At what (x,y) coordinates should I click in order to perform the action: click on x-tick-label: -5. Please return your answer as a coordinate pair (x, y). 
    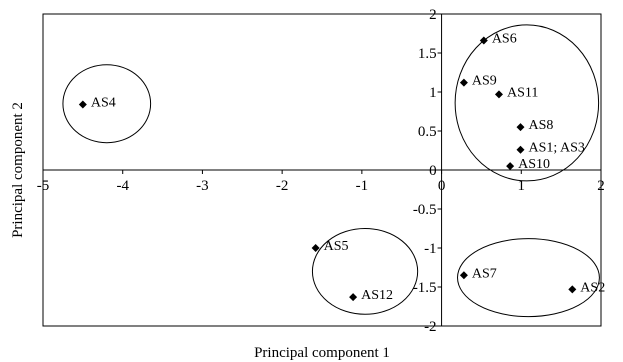
    Looking at the image, I should click on (43, 186).